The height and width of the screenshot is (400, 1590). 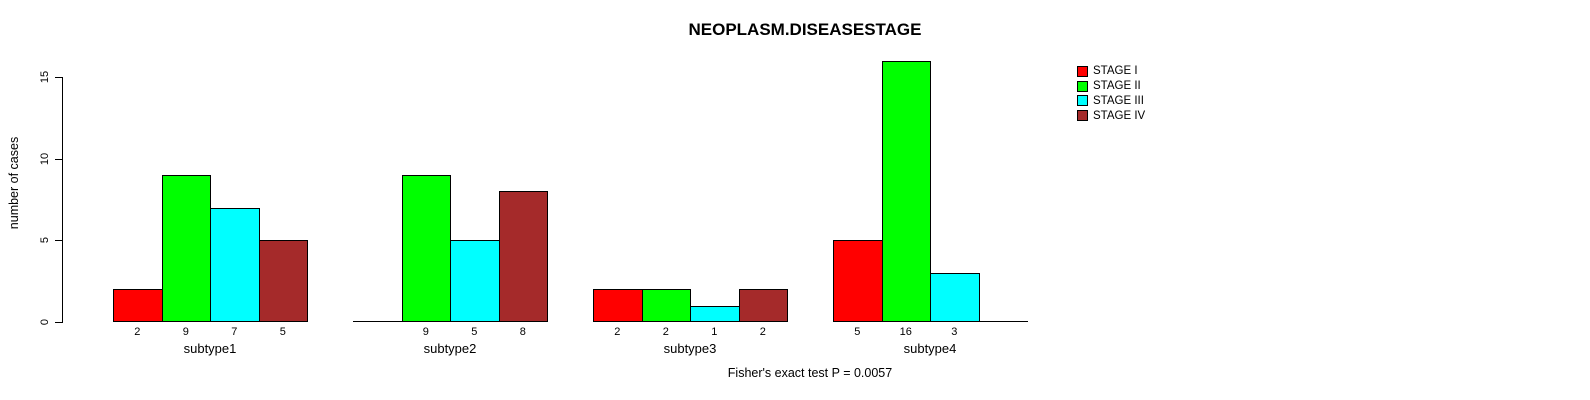 I want to click on bar-value-label: 7, so click(x=234, y=332).